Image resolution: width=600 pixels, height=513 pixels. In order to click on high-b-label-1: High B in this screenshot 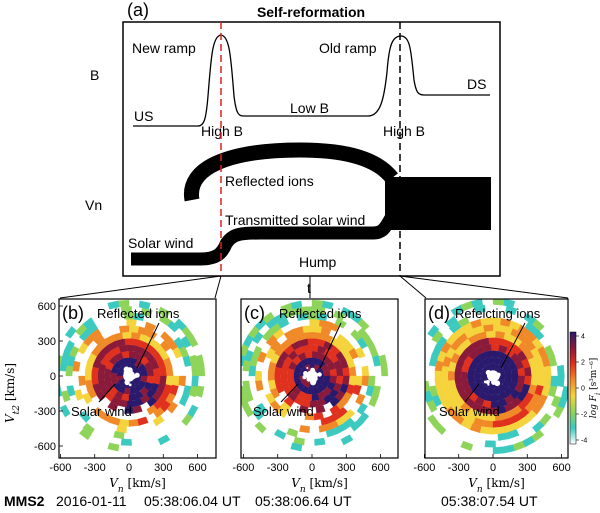, I will do `click(222, 131)`.